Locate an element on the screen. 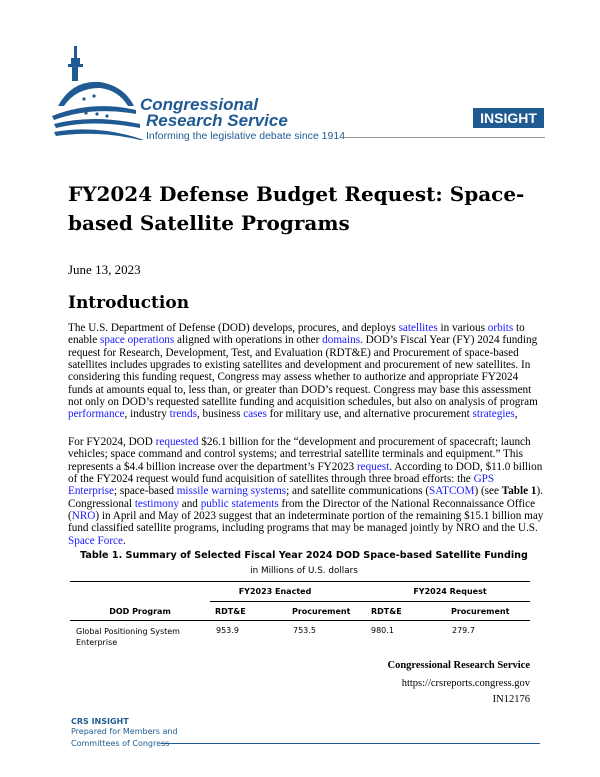 This screenshot has width=600, height=777. capitol-dome-logo is located at coordinates (98, 93).